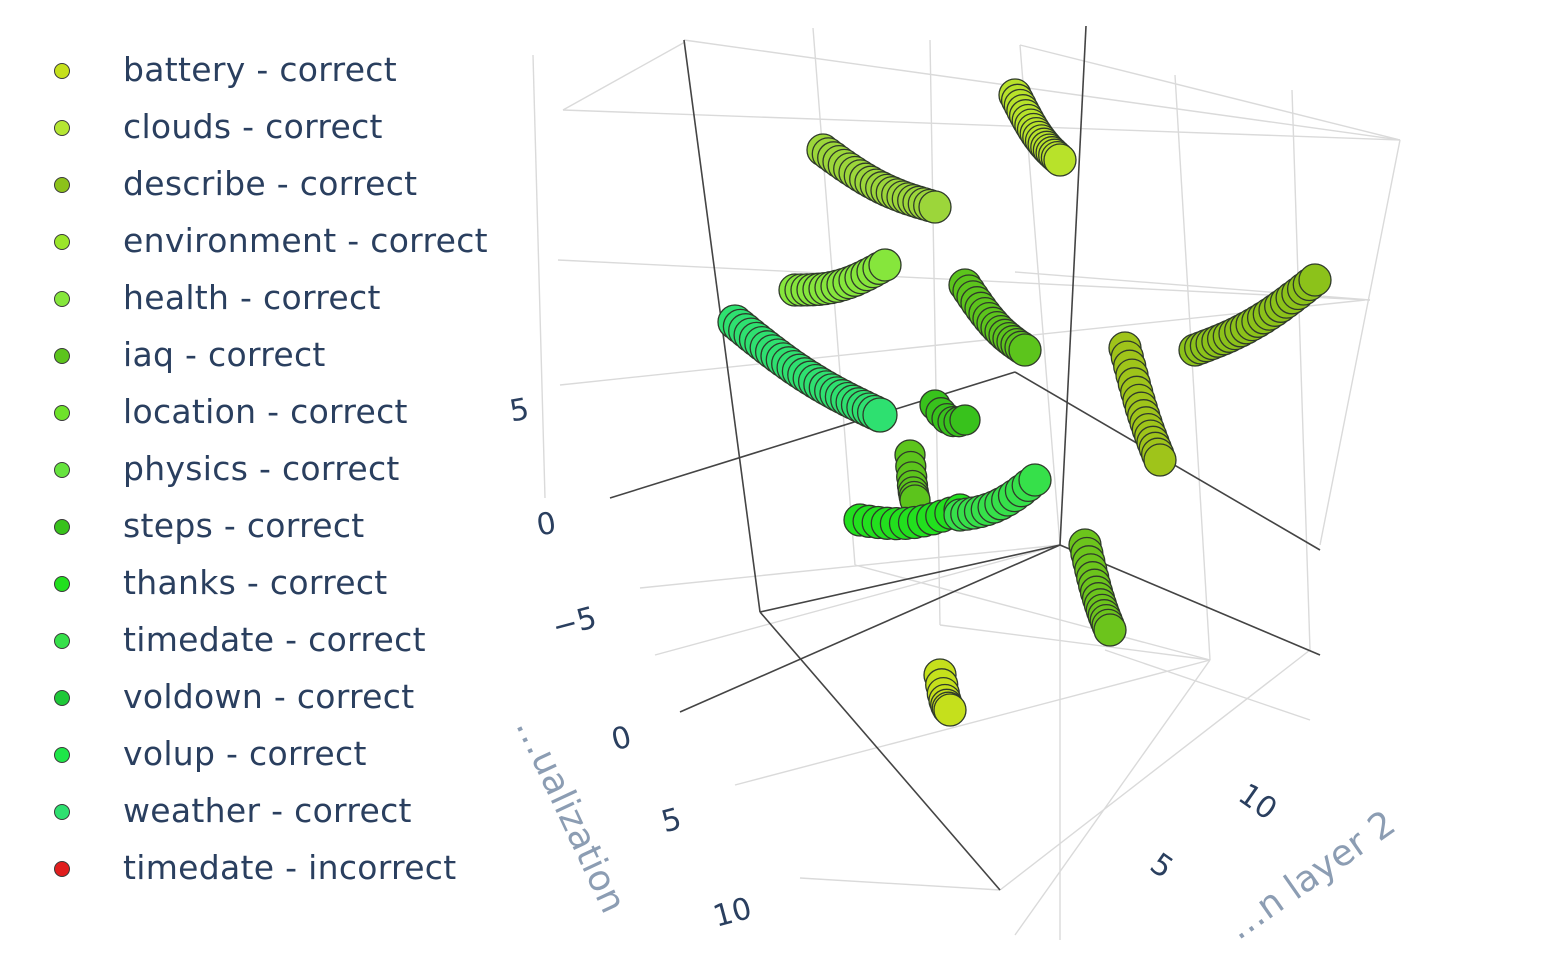 The width and height of the screenshot is (1545, 978). I want to click on legend-label: battery - correct, so click(260, 69).